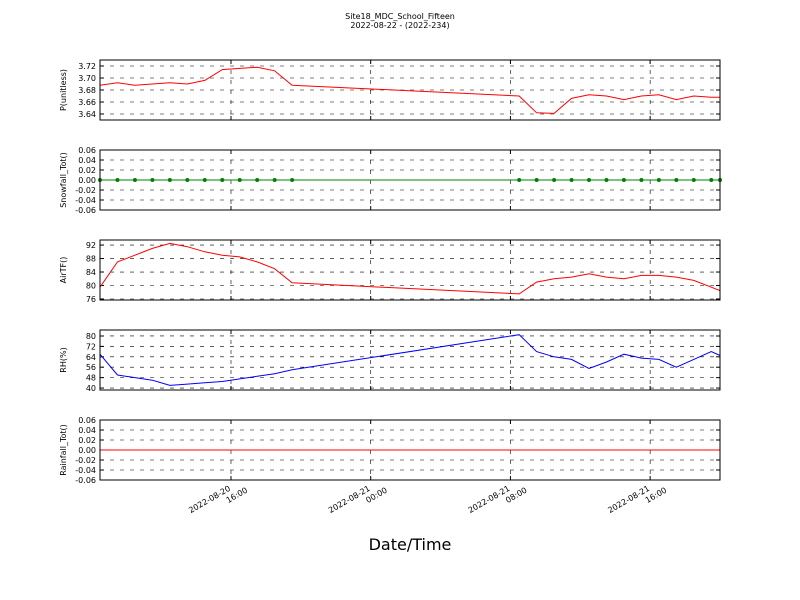 This screenshot has height=600, width=800. What do you see at coordinates (91, 346) in the screenshot?
I see `y-tick-label: 72` at bounding box center [91, 346].